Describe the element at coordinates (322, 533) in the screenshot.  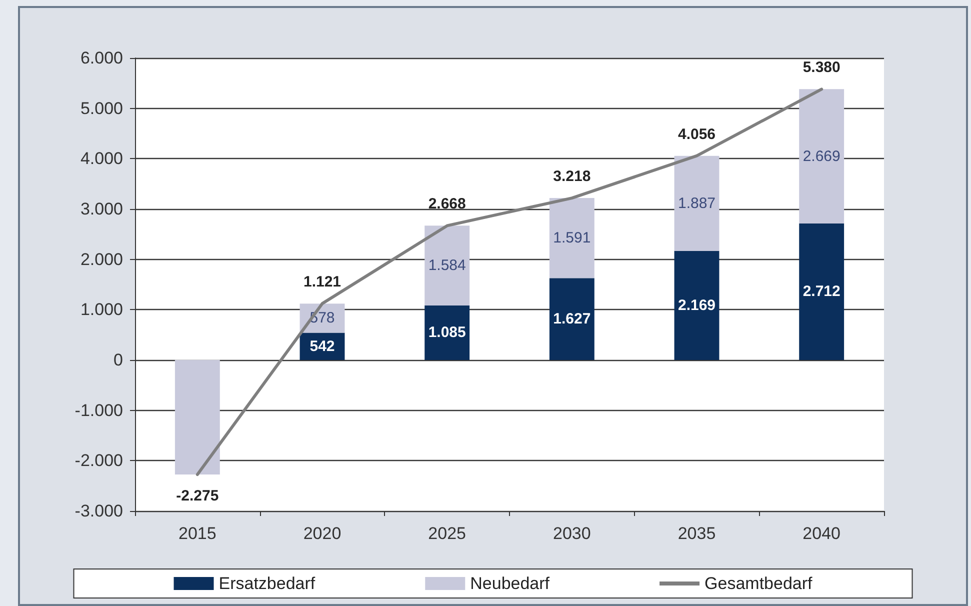
I see `x-tick-label: 2020` at that location.